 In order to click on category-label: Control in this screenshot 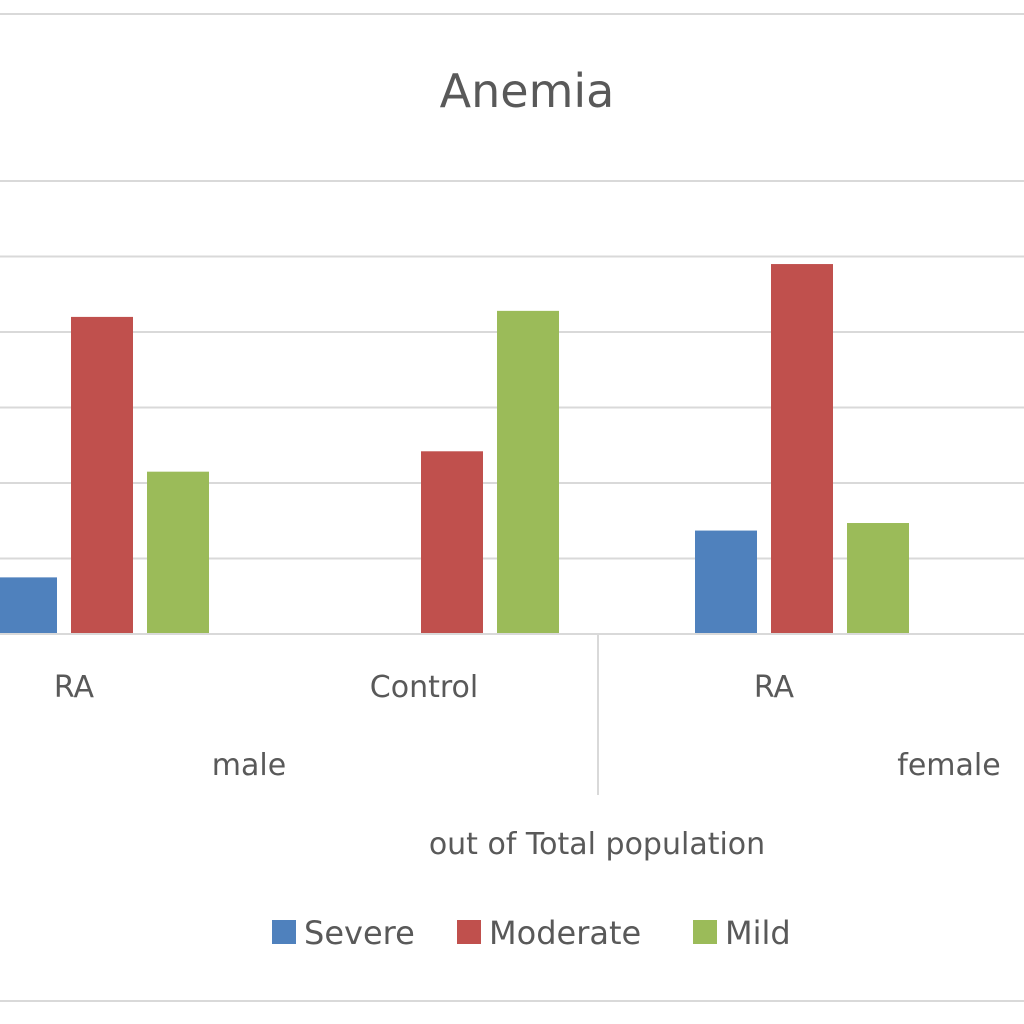, I will do `click(424, 687)`.